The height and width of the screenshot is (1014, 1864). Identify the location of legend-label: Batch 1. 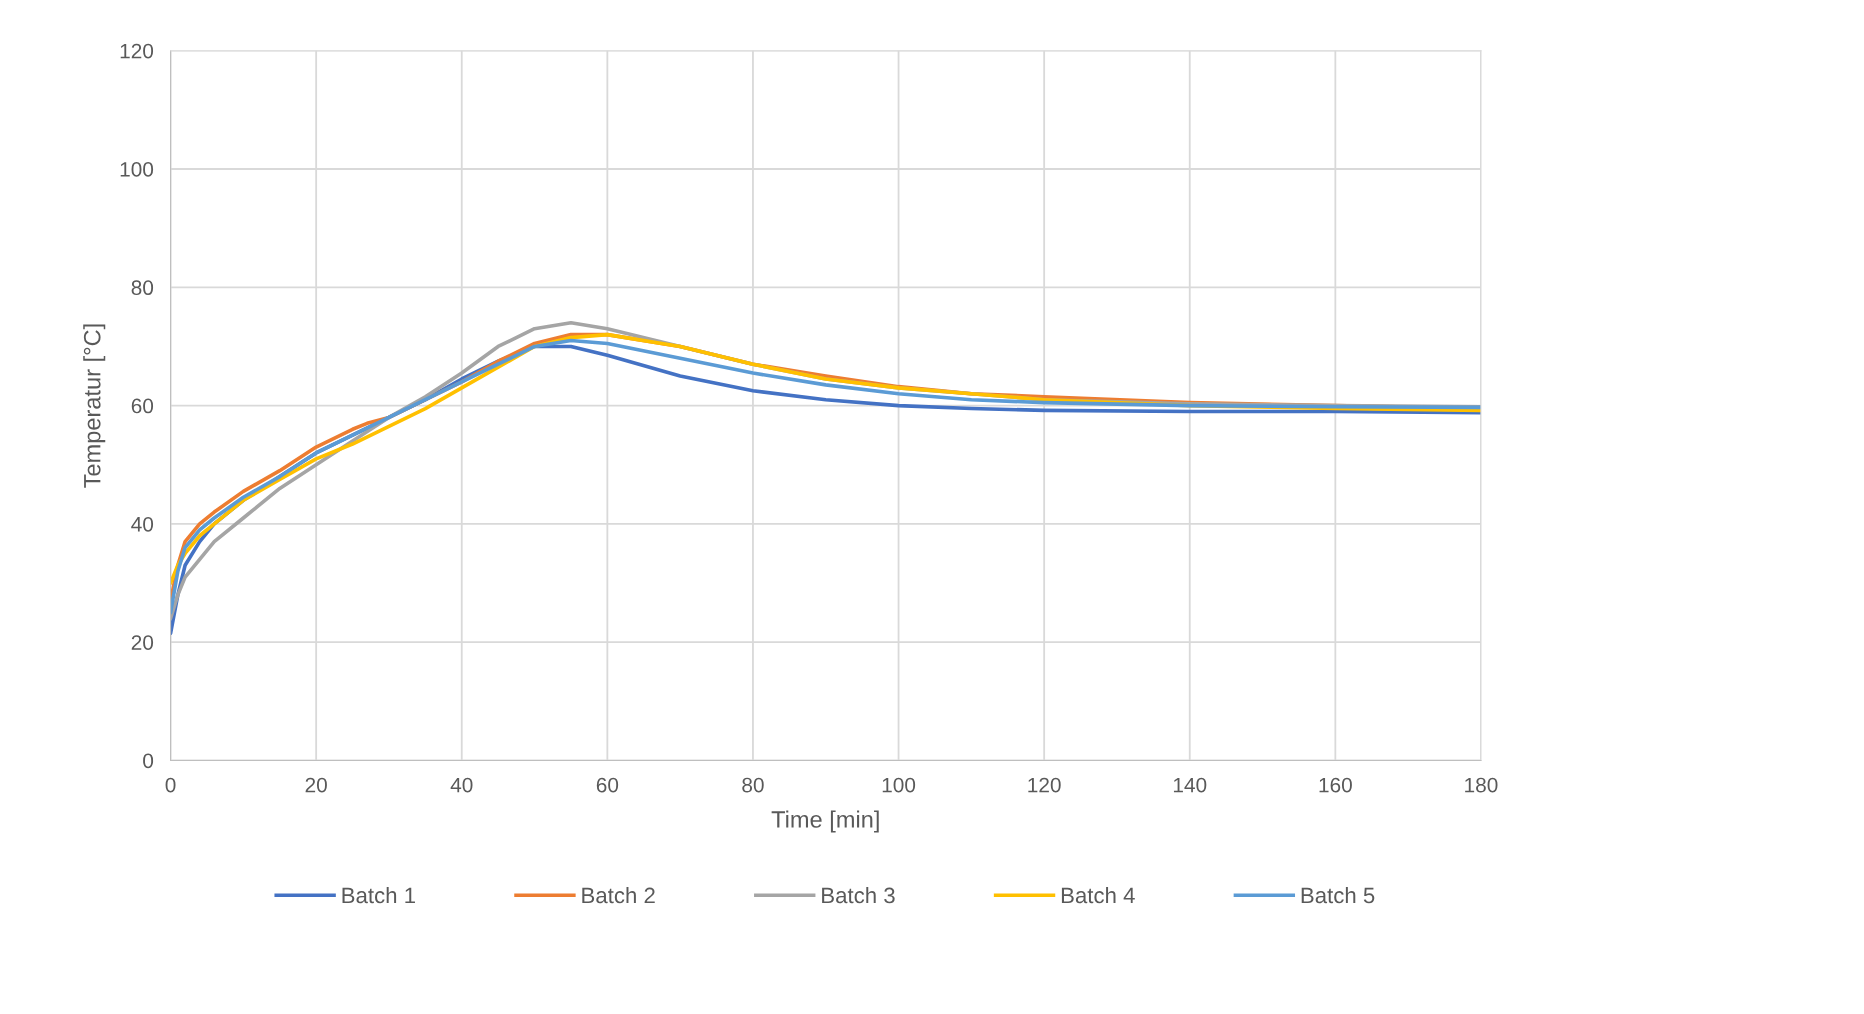
(378, 895).